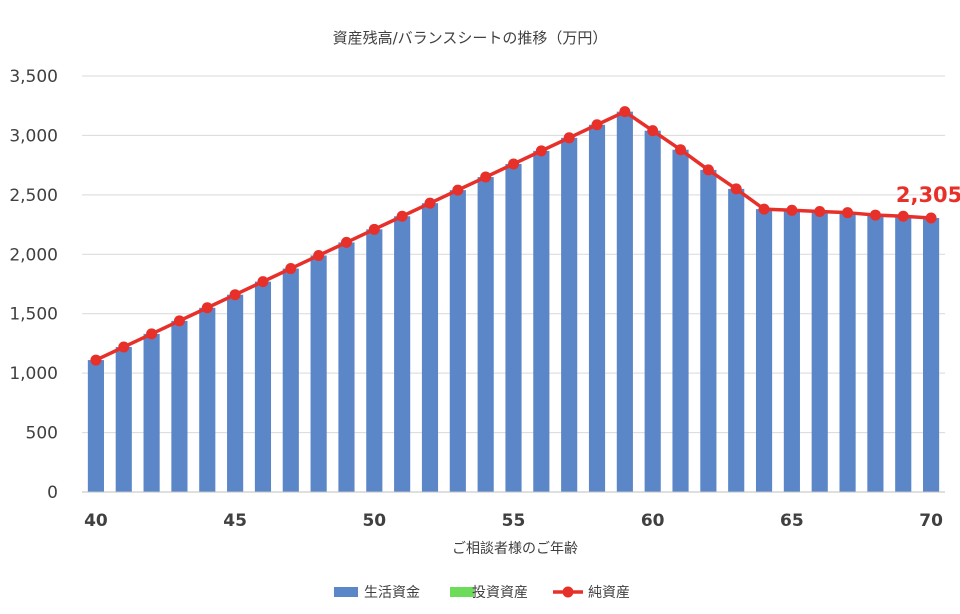 This screenshot has height=614, width=960. What do you see at coordinates (33, 77) in the screenshot?
I see `y-tick-label: 3,500` at bounding box center [33, 77].